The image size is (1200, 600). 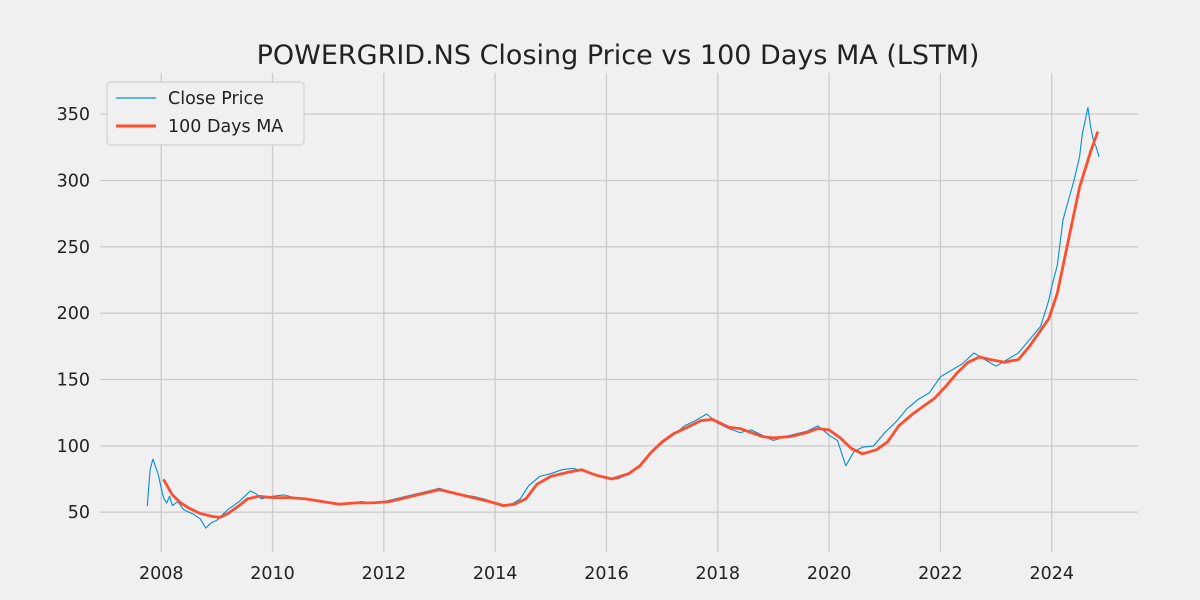 I want to click on x-tick-label: 2012, so click(x=384, y=574).